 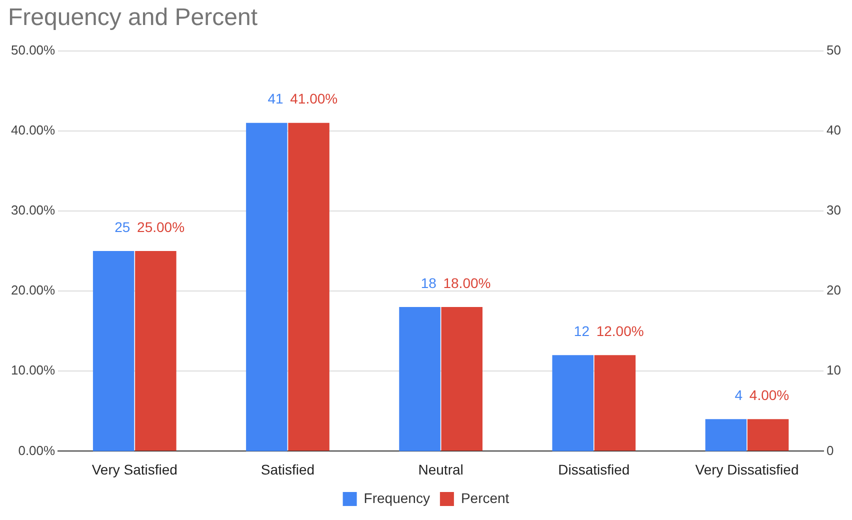 I want to click on y-tick-label: 30.00%, so click(x=33, y=210).